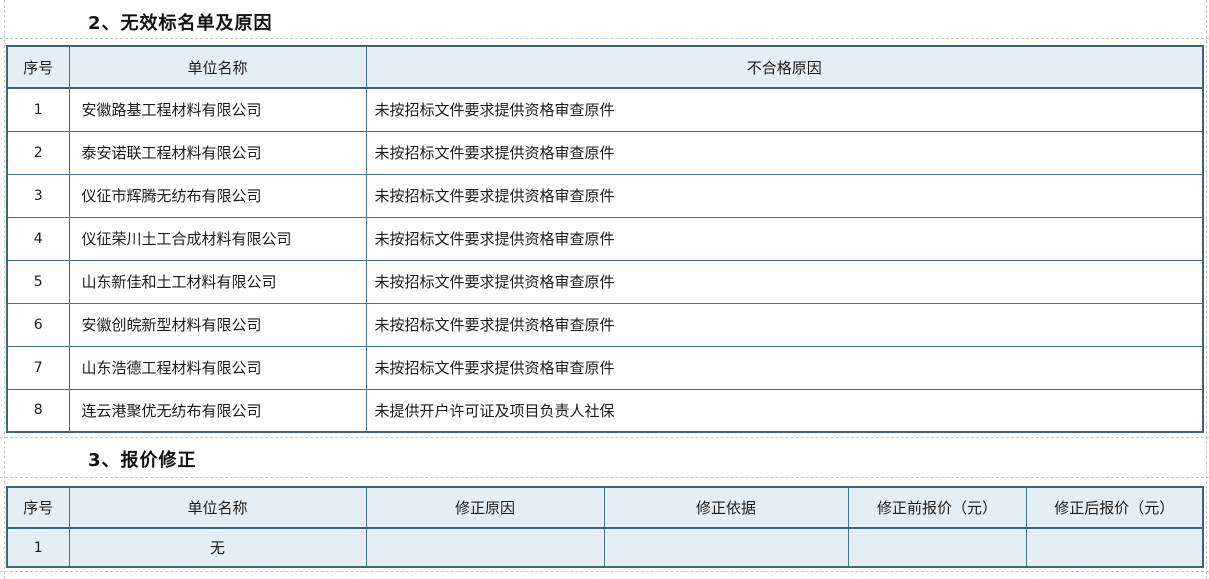 The height and width of the screenshot is (579, 1209). I want to click on table-row: 4 仪征荣川土工合成材料有限公司 未按招标文件要求提供资格审查原件, so click(605, 238).